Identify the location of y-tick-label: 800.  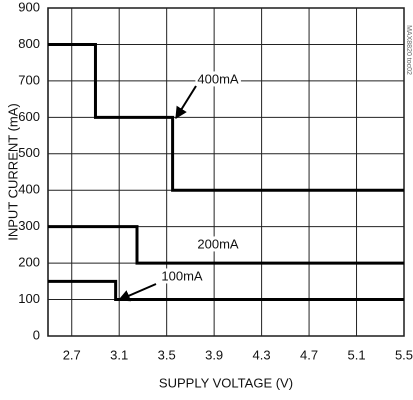
(29, 43).